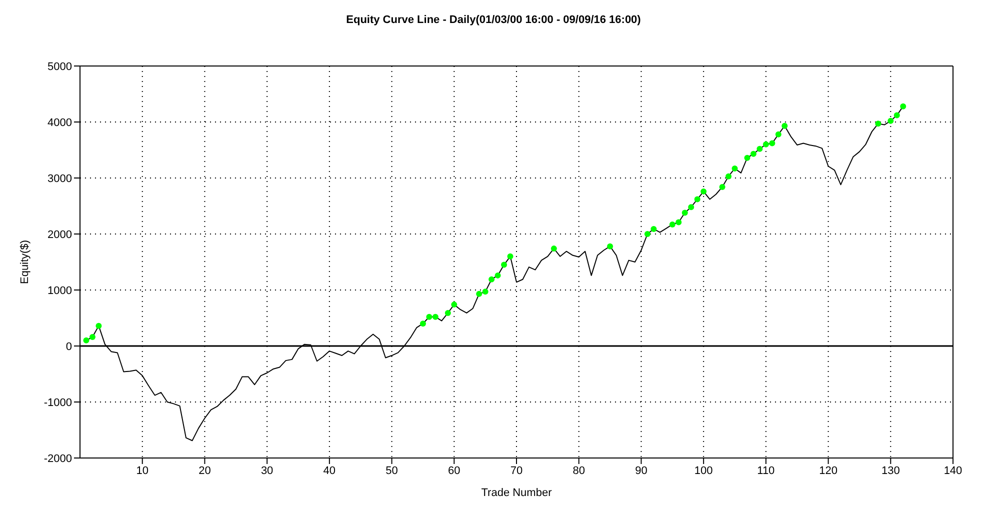 Image resolution: width=987 pixels, height=510 pixels. I want to click on y-axis-title: Equity($), so click(24, 262).